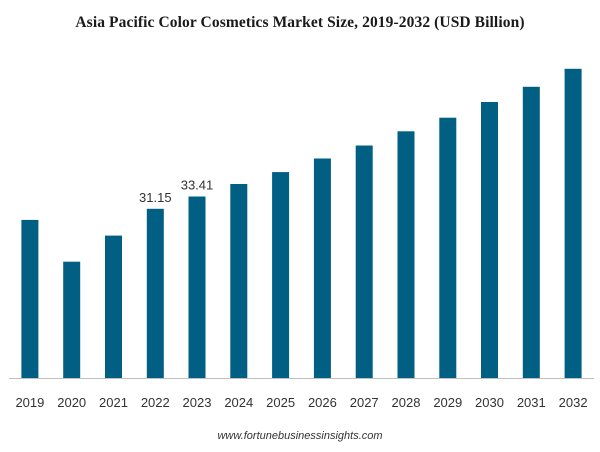 The width and height of the screenshot is (600, 452). What do you see at coordinates (300, 436) in the screenshot?
I see `source-attribution: www.fortunebusinessinsights.com` at bounding box center [300, 436].